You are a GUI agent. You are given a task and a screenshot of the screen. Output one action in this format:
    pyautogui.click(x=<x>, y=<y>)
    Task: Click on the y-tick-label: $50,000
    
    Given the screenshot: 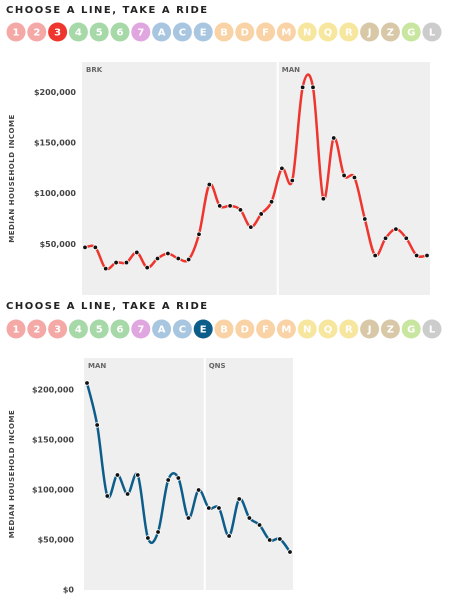 What is the action you would take?
    pyautogui.click(x=58, y=244)
    